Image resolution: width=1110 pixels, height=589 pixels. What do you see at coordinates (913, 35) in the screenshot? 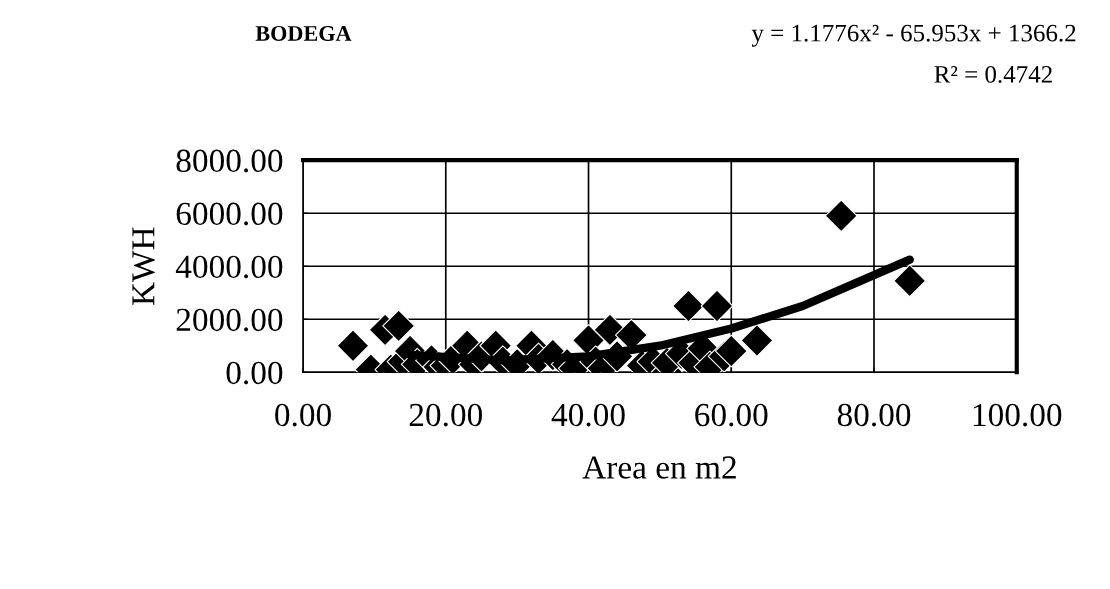
I see `text: y = 1.1776x² - 65.953x + 1366.2` at bounding box center [913, 35].